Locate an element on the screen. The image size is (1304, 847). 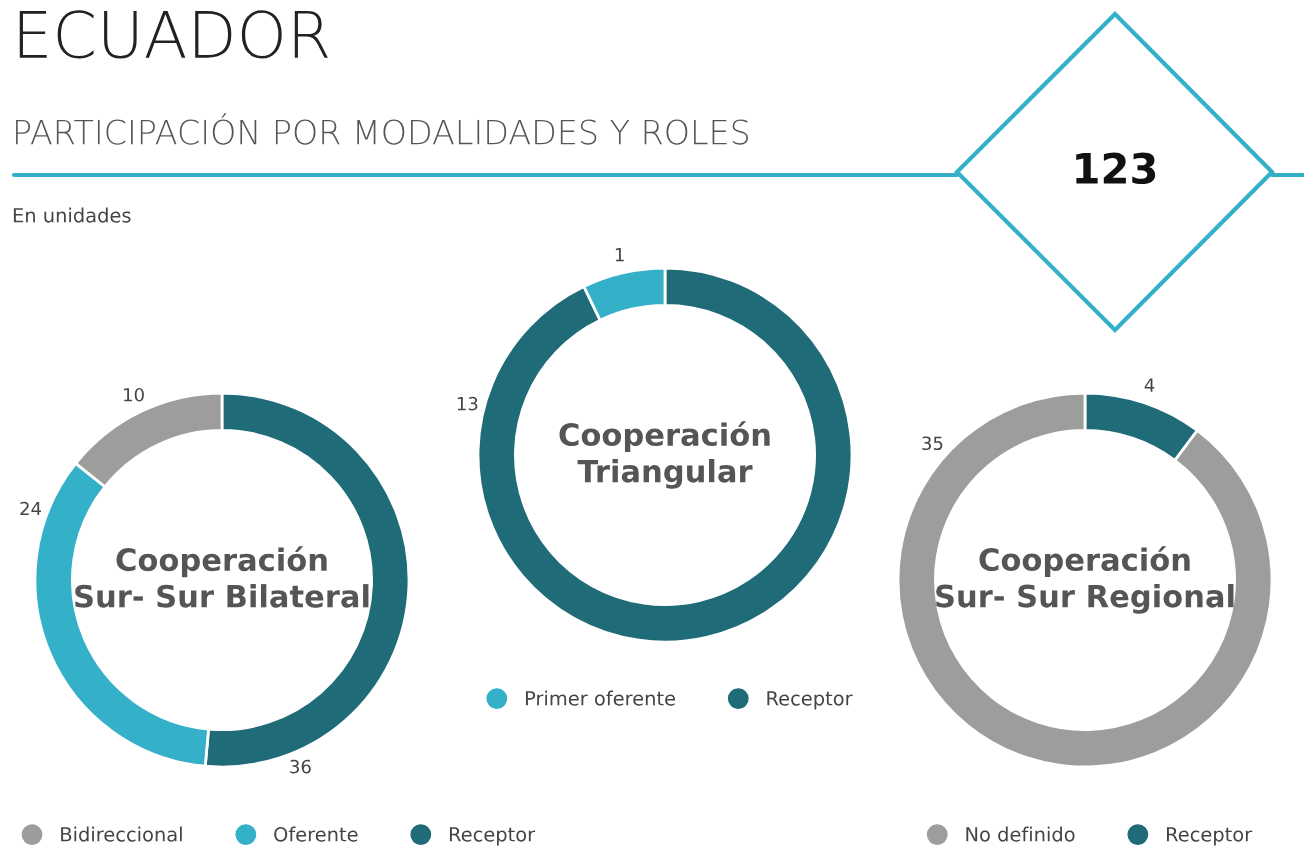
text: En unidades is located at coordinates (72, 215).